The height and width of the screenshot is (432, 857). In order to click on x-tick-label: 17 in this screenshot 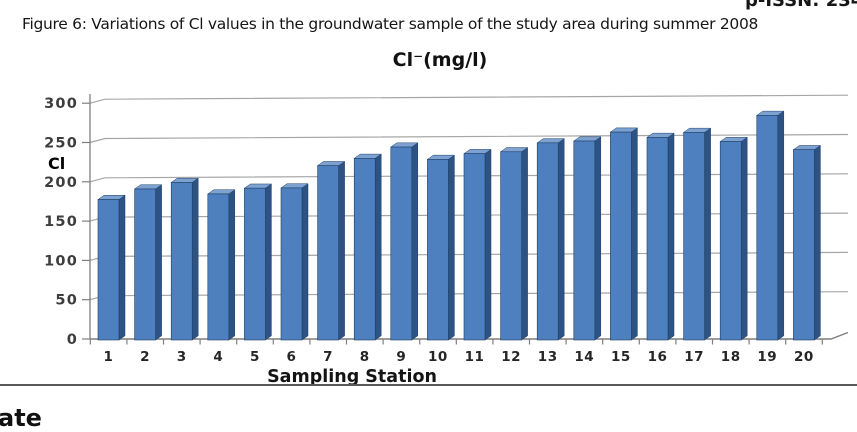, I will do `click(694, 357)`.